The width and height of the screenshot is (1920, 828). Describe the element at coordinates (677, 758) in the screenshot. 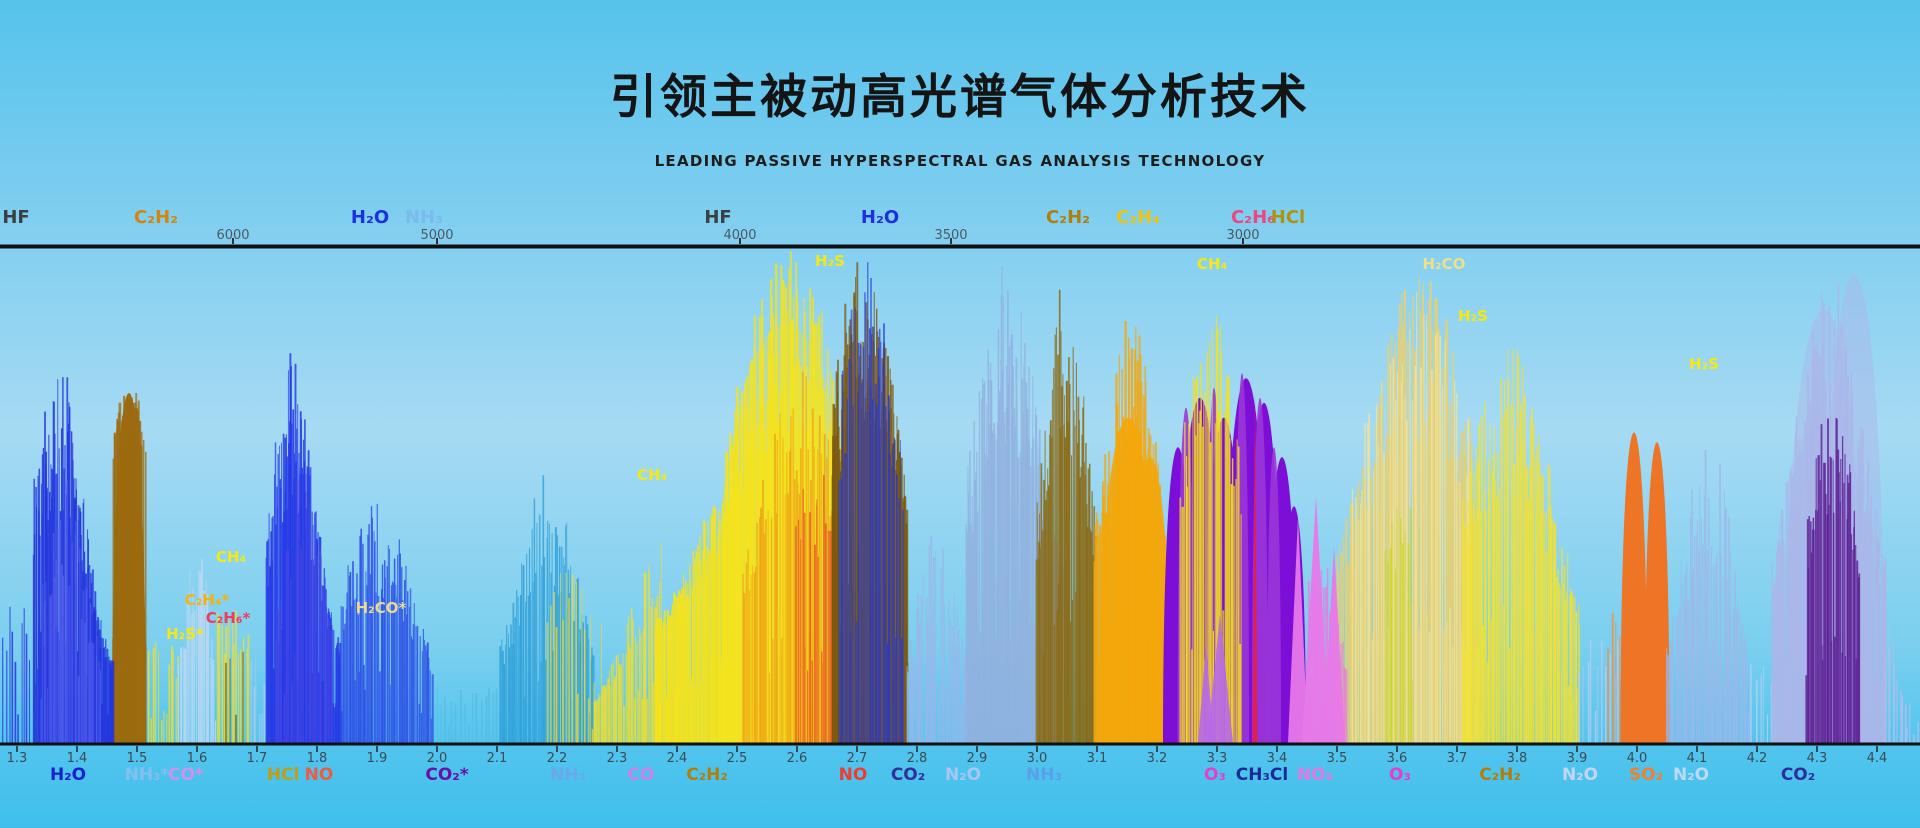

I see `bottom-axis-tick-label: 2.4` at that location.